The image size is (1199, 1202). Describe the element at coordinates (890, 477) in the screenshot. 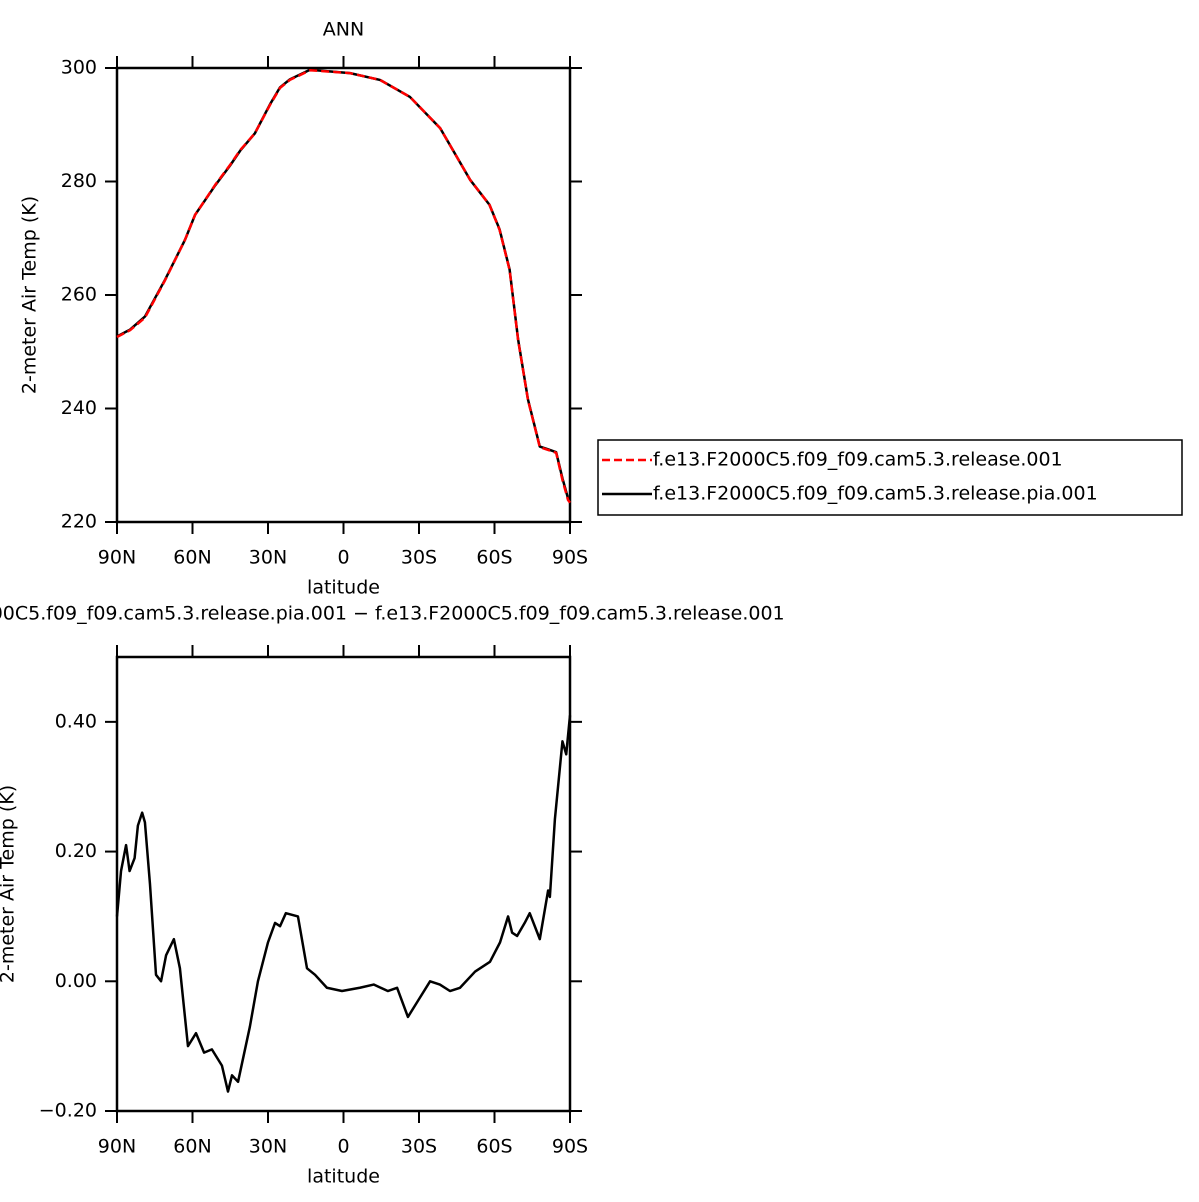

I see `legend-box` at that location.